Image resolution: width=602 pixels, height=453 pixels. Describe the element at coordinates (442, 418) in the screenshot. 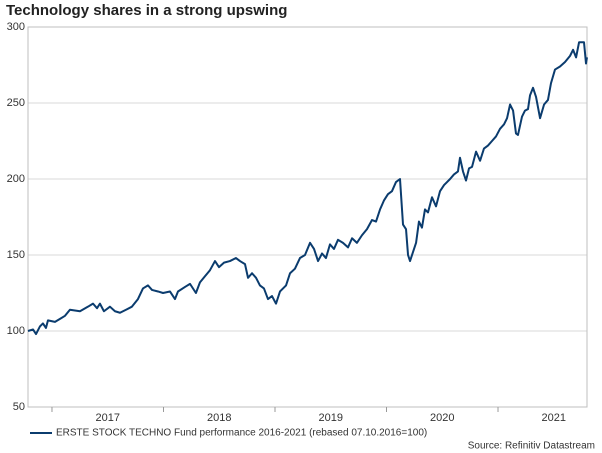

I see `x-tick-label: 2020` at that location.